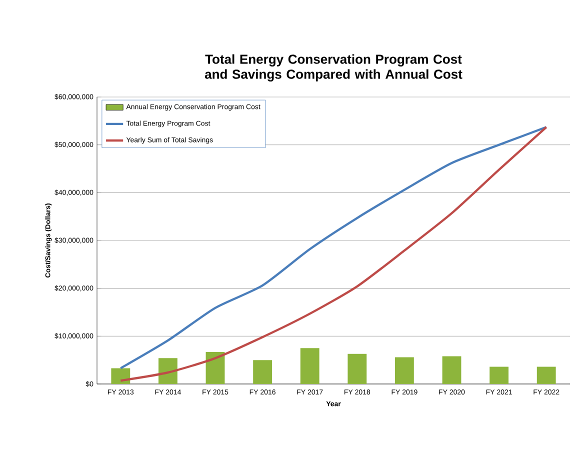  Describe the element at coordinates (333, 68) in the screenshot. I see `chart-title: Total Energy Conservation Program Cost and Savings Compared with Annual Cost` at that location.